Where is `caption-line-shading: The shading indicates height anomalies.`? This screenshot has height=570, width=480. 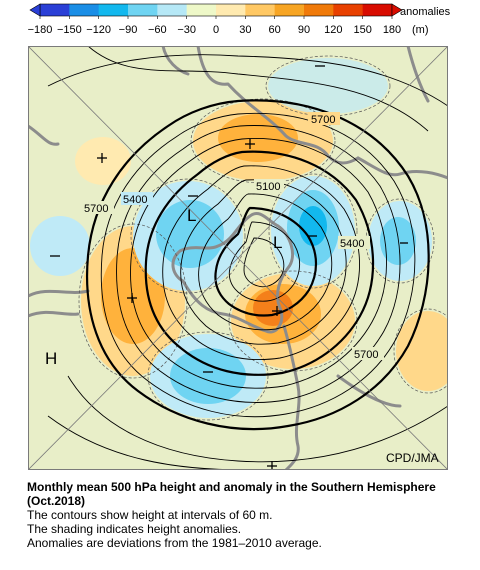 caption-line-shading: The shading indicates height anomalies. is located at coordinates (134, 529).